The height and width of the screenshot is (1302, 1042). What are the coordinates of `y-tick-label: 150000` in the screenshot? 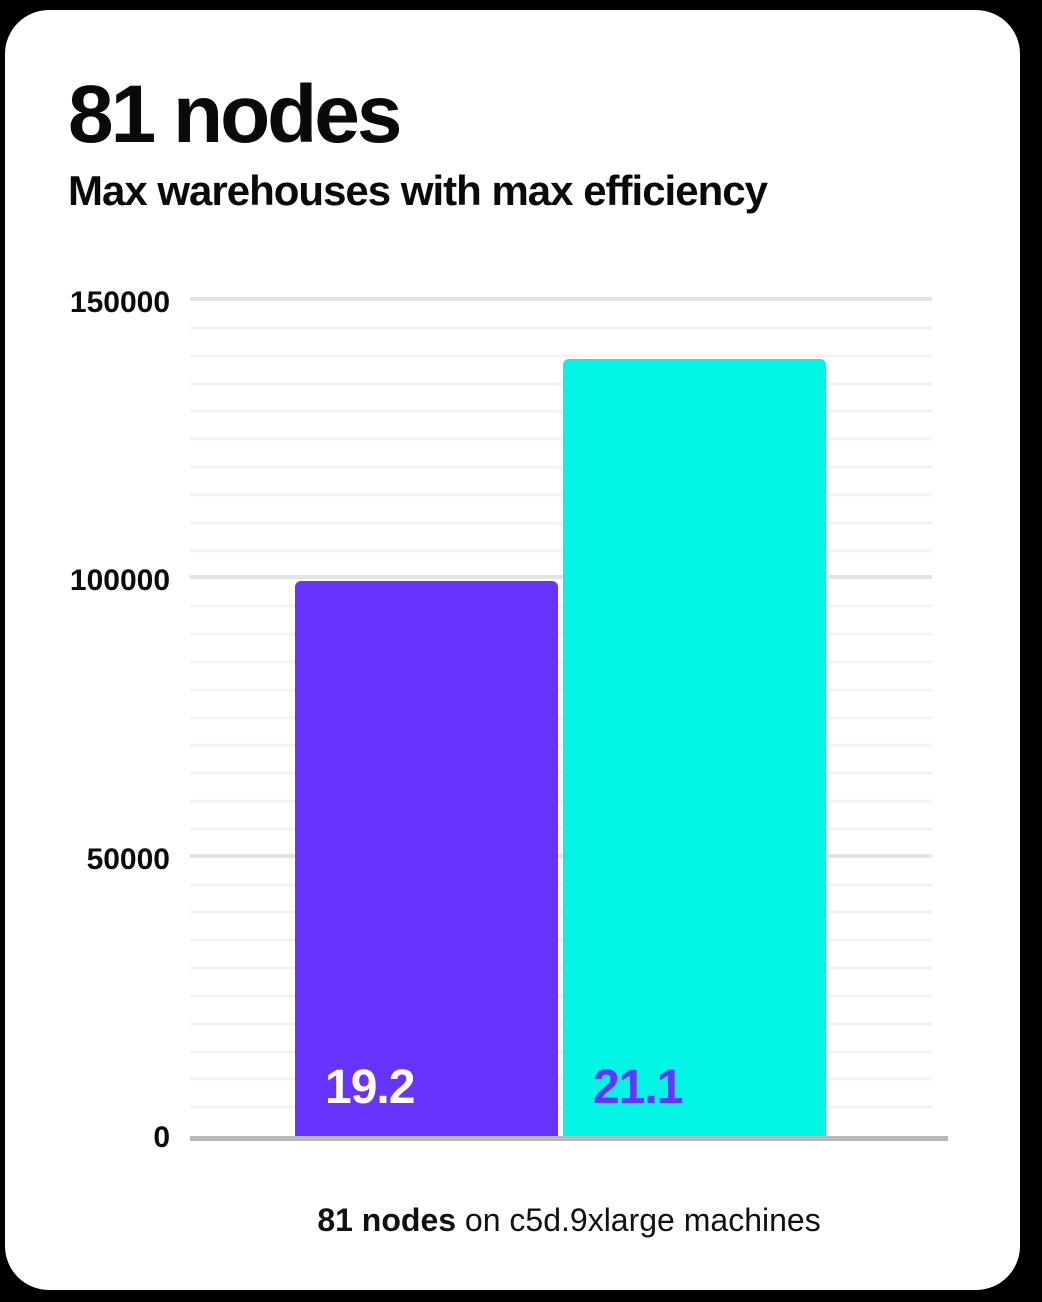 It's located at (119, 302).